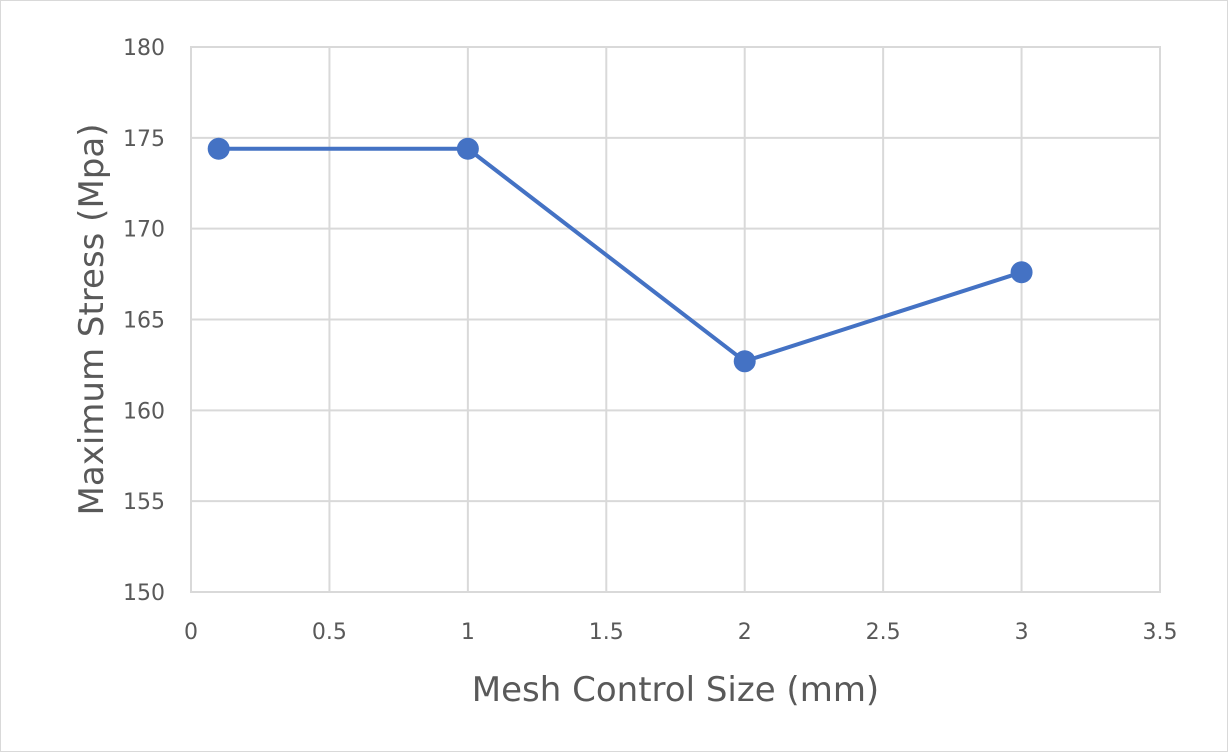  I want to click on y-tick-label: 170, so click(144, 230).